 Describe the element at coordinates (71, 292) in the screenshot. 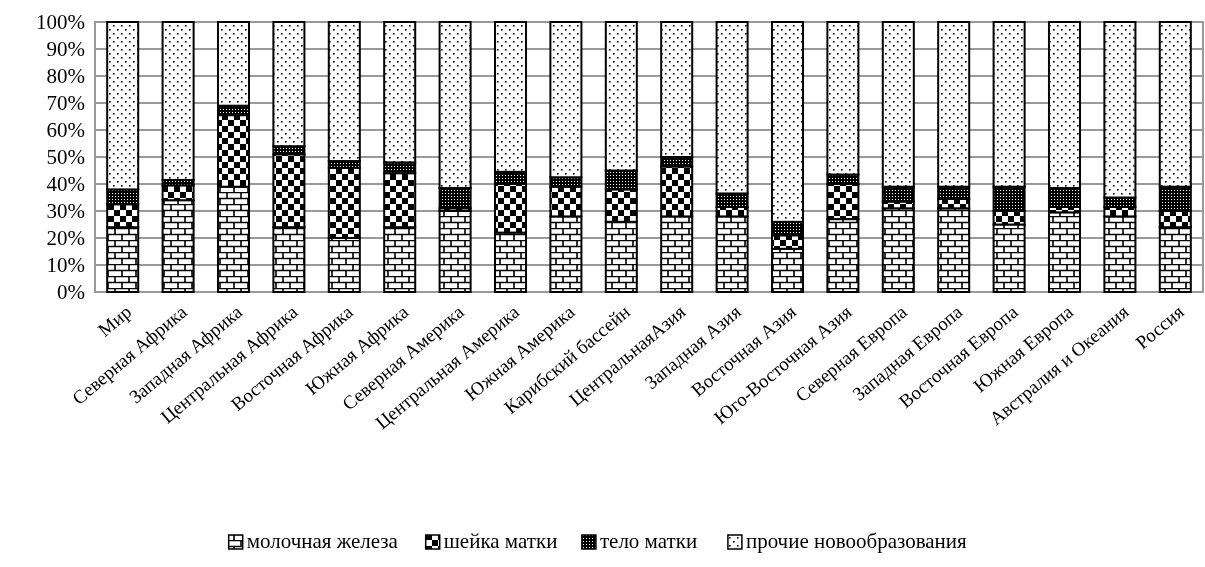

I see `y-tick-label: 0%` at that location.